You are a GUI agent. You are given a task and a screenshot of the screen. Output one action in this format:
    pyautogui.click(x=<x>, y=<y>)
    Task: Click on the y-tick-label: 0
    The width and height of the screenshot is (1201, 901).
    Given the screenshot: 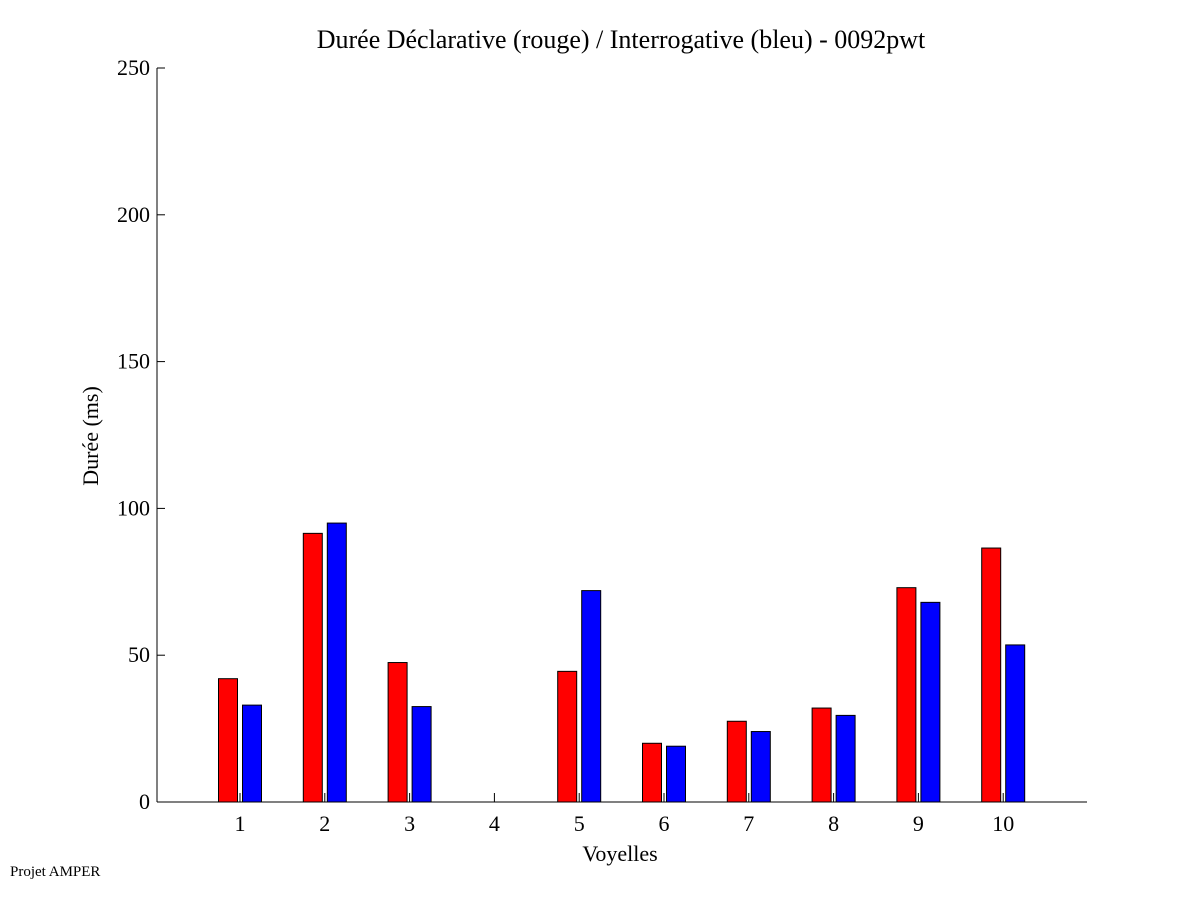 What is the action you would take?
    pyautogui.click(x=144, y=801)
    